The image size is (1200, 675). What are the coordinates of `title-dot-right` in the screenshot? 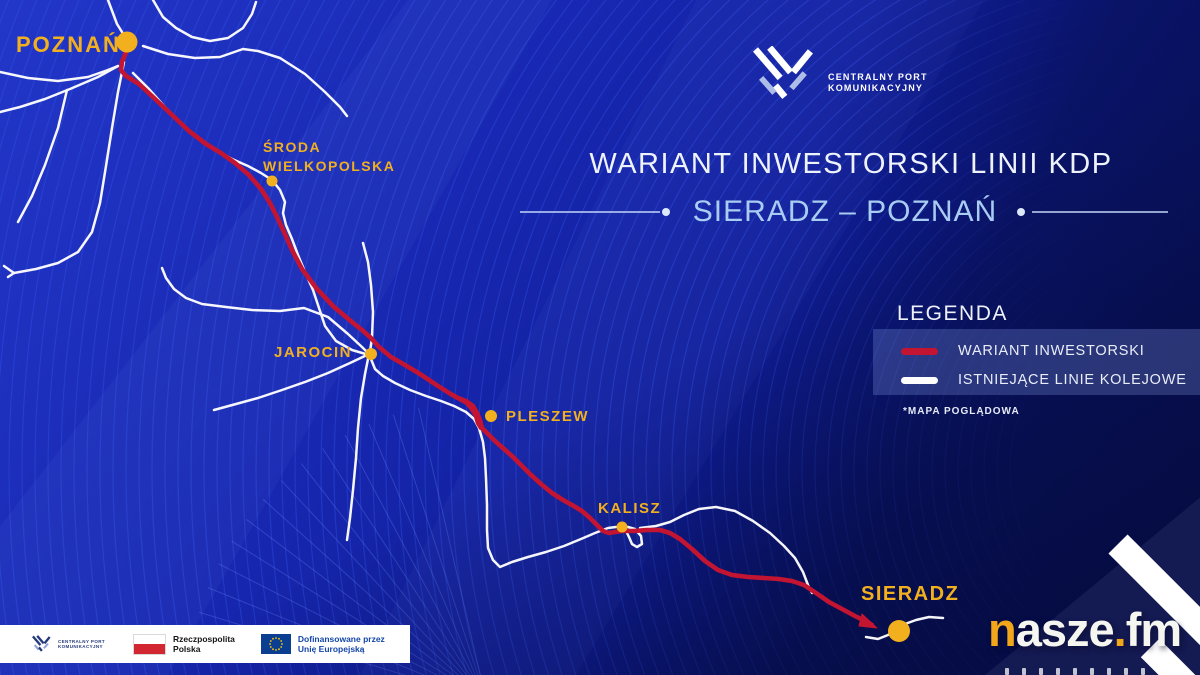 It's located at (1021, 212).